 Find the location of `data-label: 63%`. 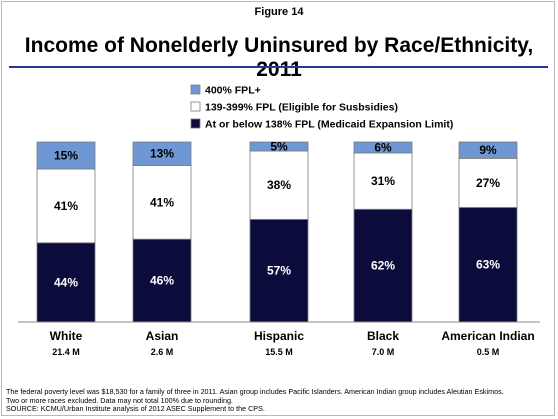

data-label: 63% is located at coordinates (488, 265).